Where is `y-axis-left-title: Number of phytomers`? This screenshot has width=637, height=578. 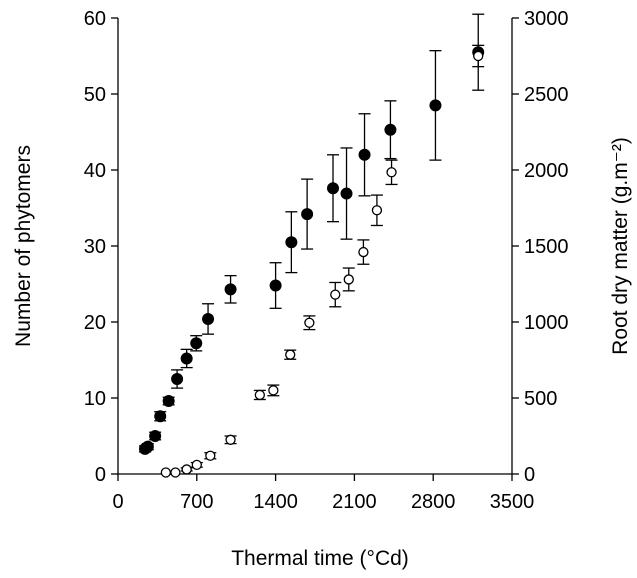
y-axis-left-title: Number of phytomers is located at coordinates (23, 246).